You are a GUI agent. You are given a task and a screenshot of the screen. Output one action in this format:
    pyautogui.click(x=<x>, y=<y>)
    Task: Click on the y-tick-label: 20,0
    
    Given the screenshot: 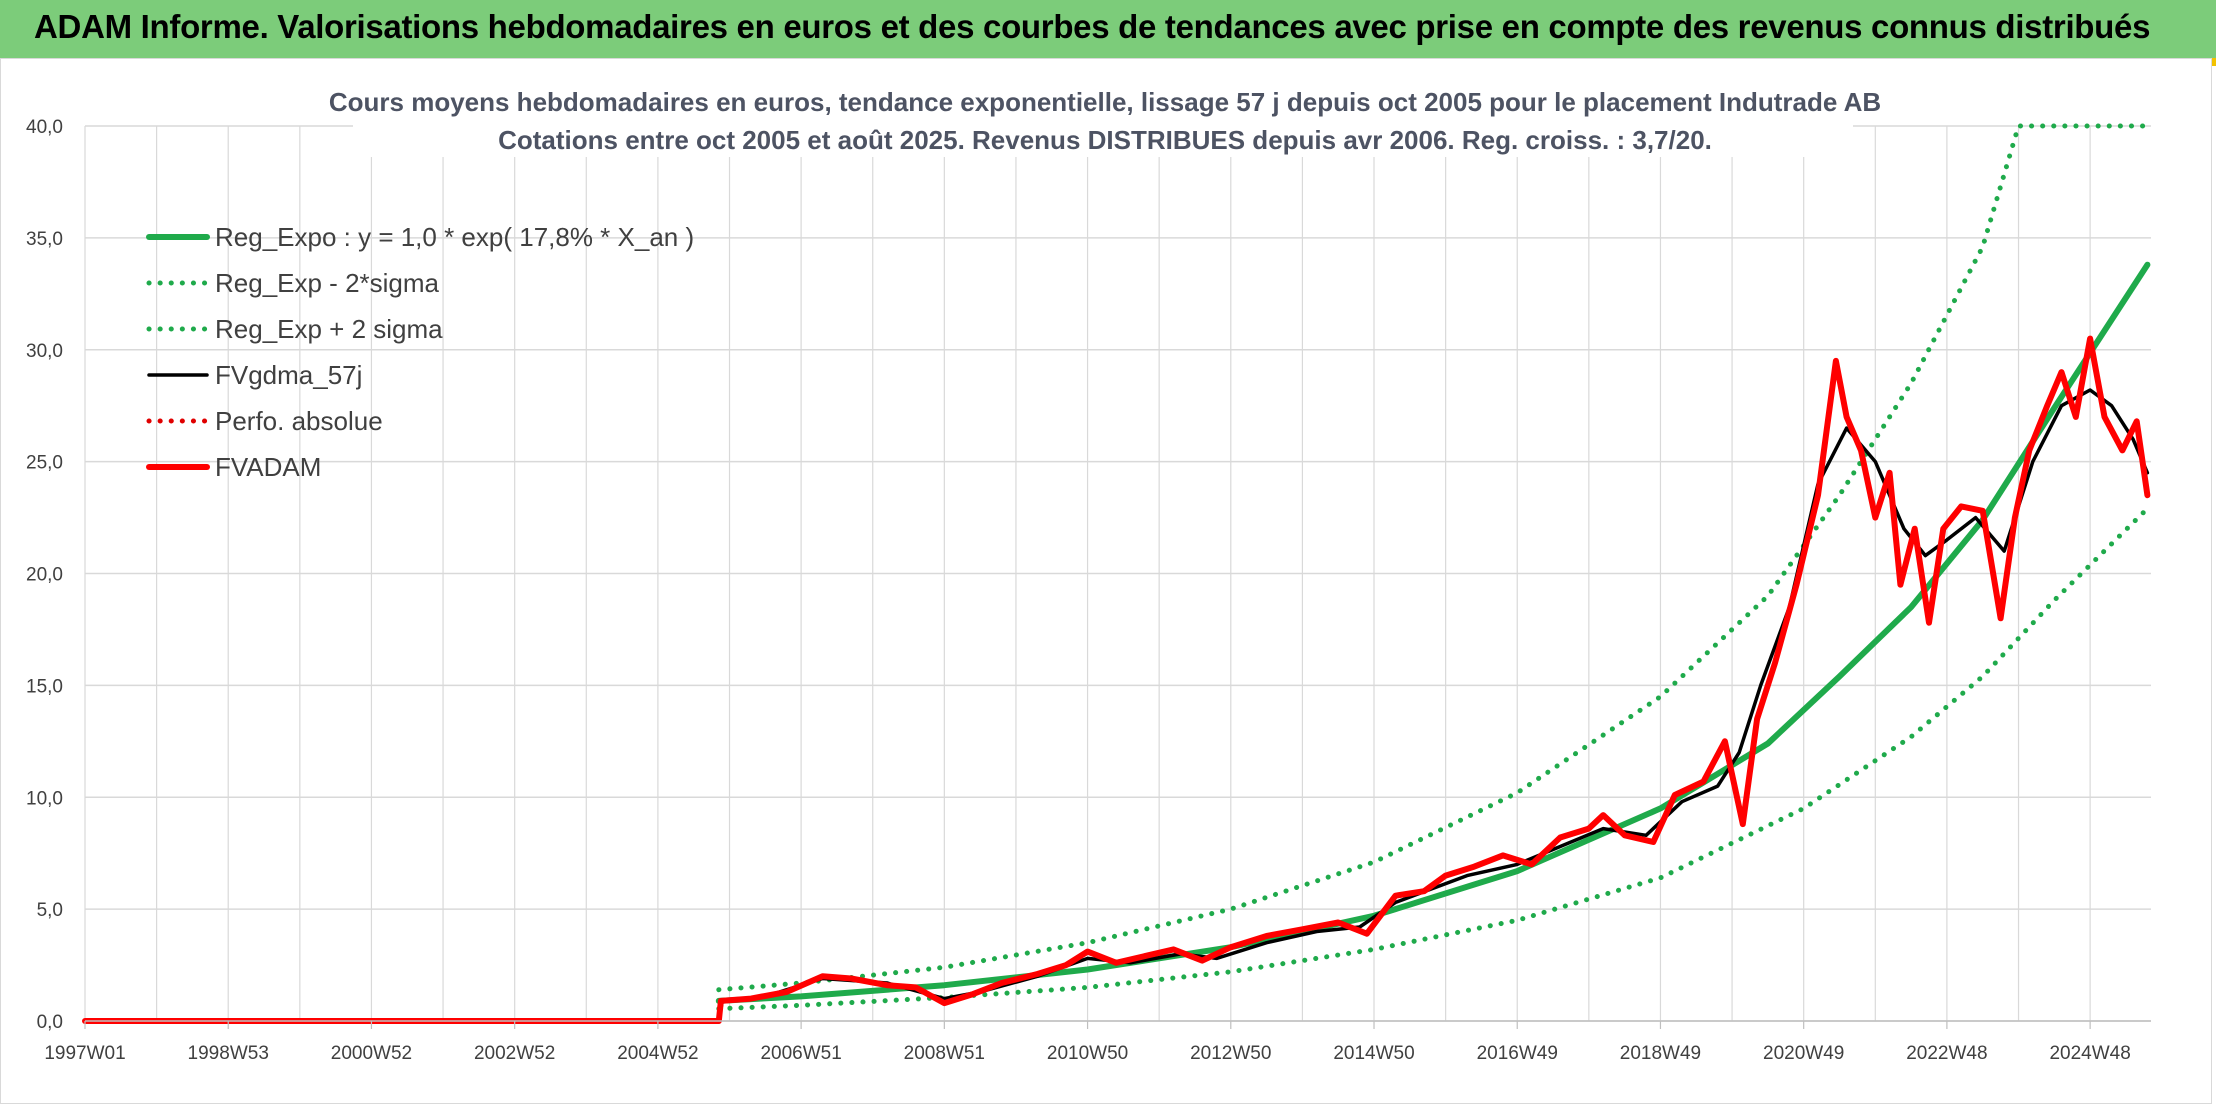 What is the action you would take?
    pyautogui.click(x=44, y=575)
    